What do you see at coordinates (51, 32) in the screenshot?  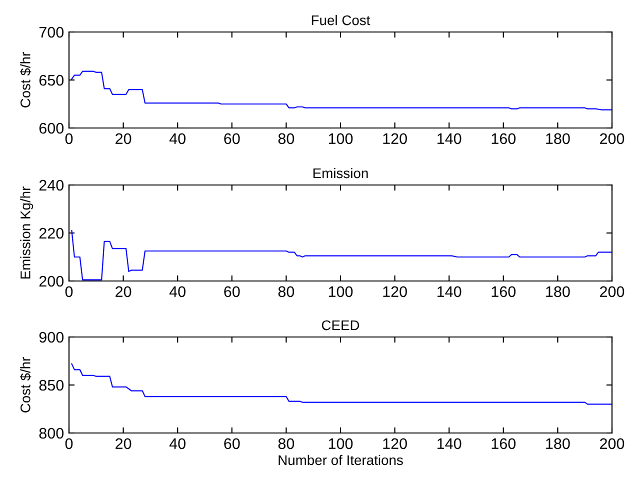 I see `y-tick-label: 700` at bounding box center [51, 32].